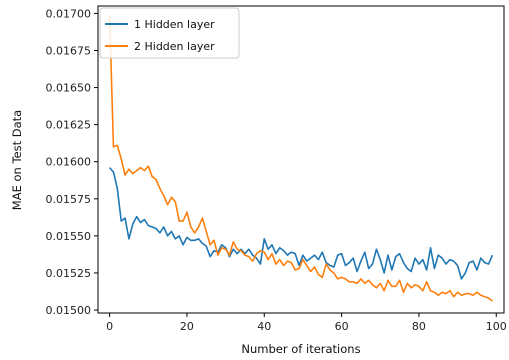  I want to click on y-axis-label: MAE on Test Data, so click(17, 160).